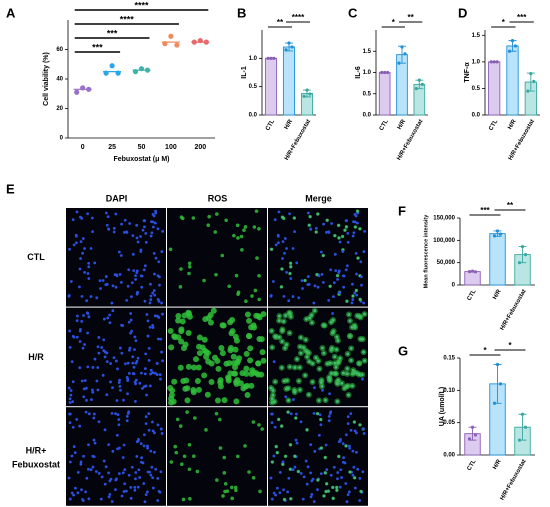 This screenshot has height=507, width=550. What do you see at coordinates (318, 257) in the screenshot?
I see `cells` at bounding box center [318, 257].